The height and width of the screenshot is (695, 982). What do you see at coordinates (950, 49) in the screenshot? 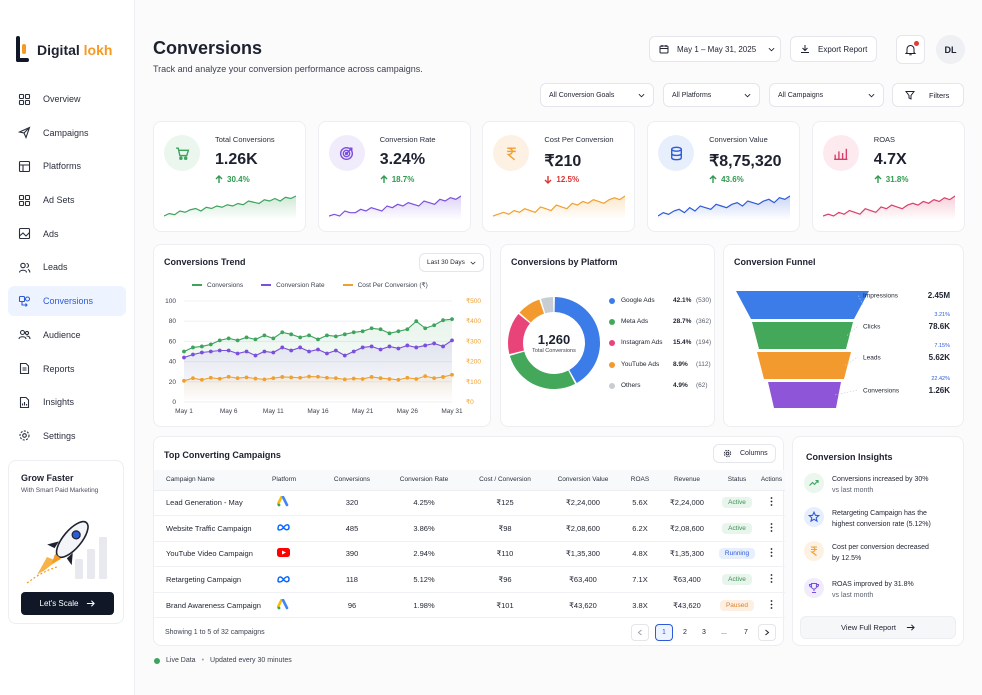
I see `avatar: DL` at bounding box center [950, 49].